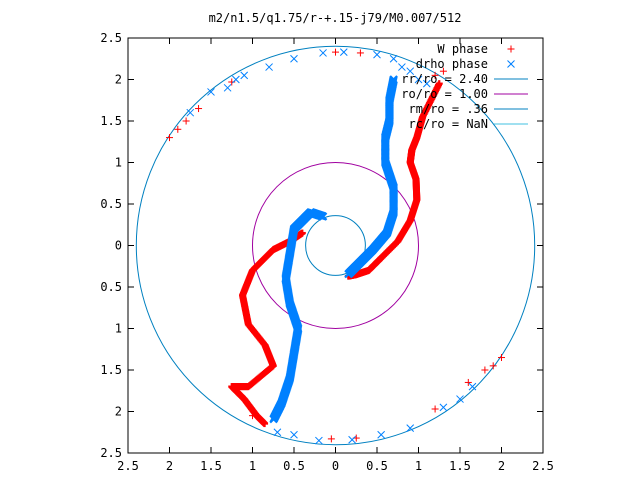 The image size is (640, 480). I want to click on legend-label: drho phase, so click(452, 64).